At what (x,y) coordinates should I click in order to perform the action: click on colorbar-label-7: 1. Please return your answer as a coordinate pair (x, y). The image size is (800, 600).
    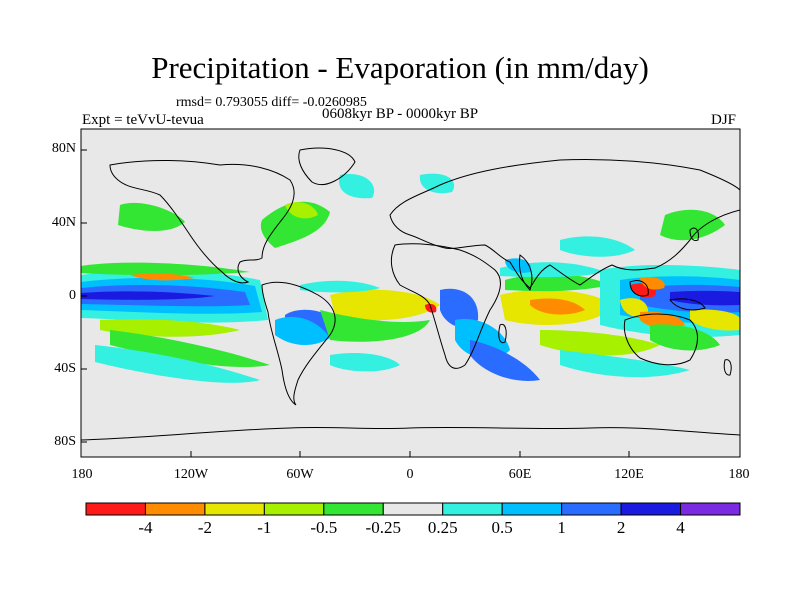
    Looking at the image, I should click on (561, 527).